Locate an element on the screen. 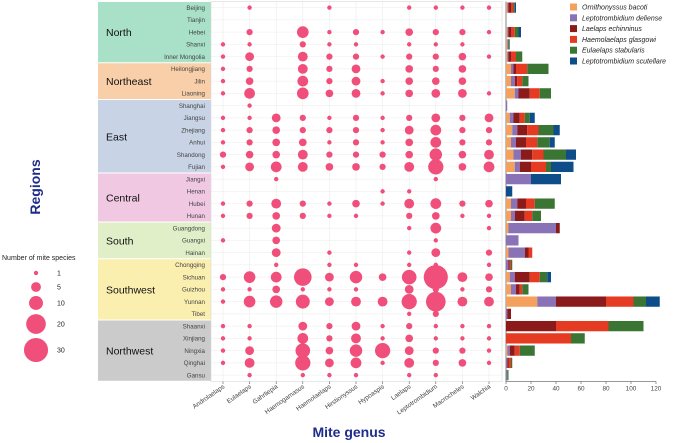 The width and height of the screenshot is (674, 443). size-legend-label: 1 is located at coordinates (59, 274).